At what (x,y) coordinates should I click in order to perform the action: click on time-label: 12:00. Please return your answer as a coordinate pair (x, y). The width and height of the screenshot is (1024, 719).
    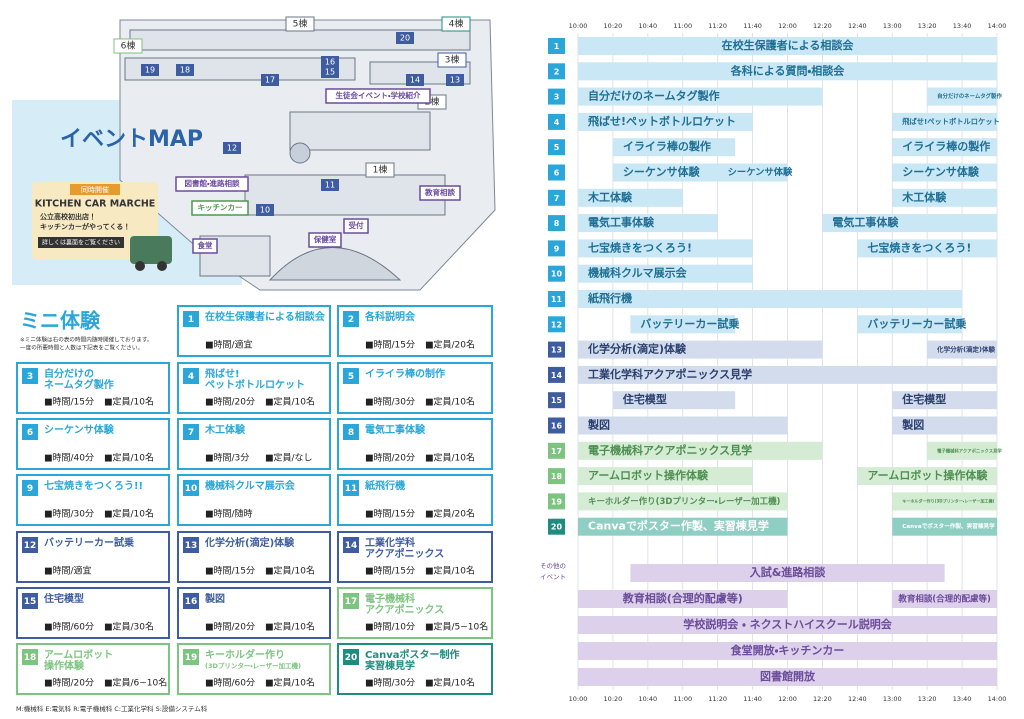
    Looking at the image, I should click on (787, 699).